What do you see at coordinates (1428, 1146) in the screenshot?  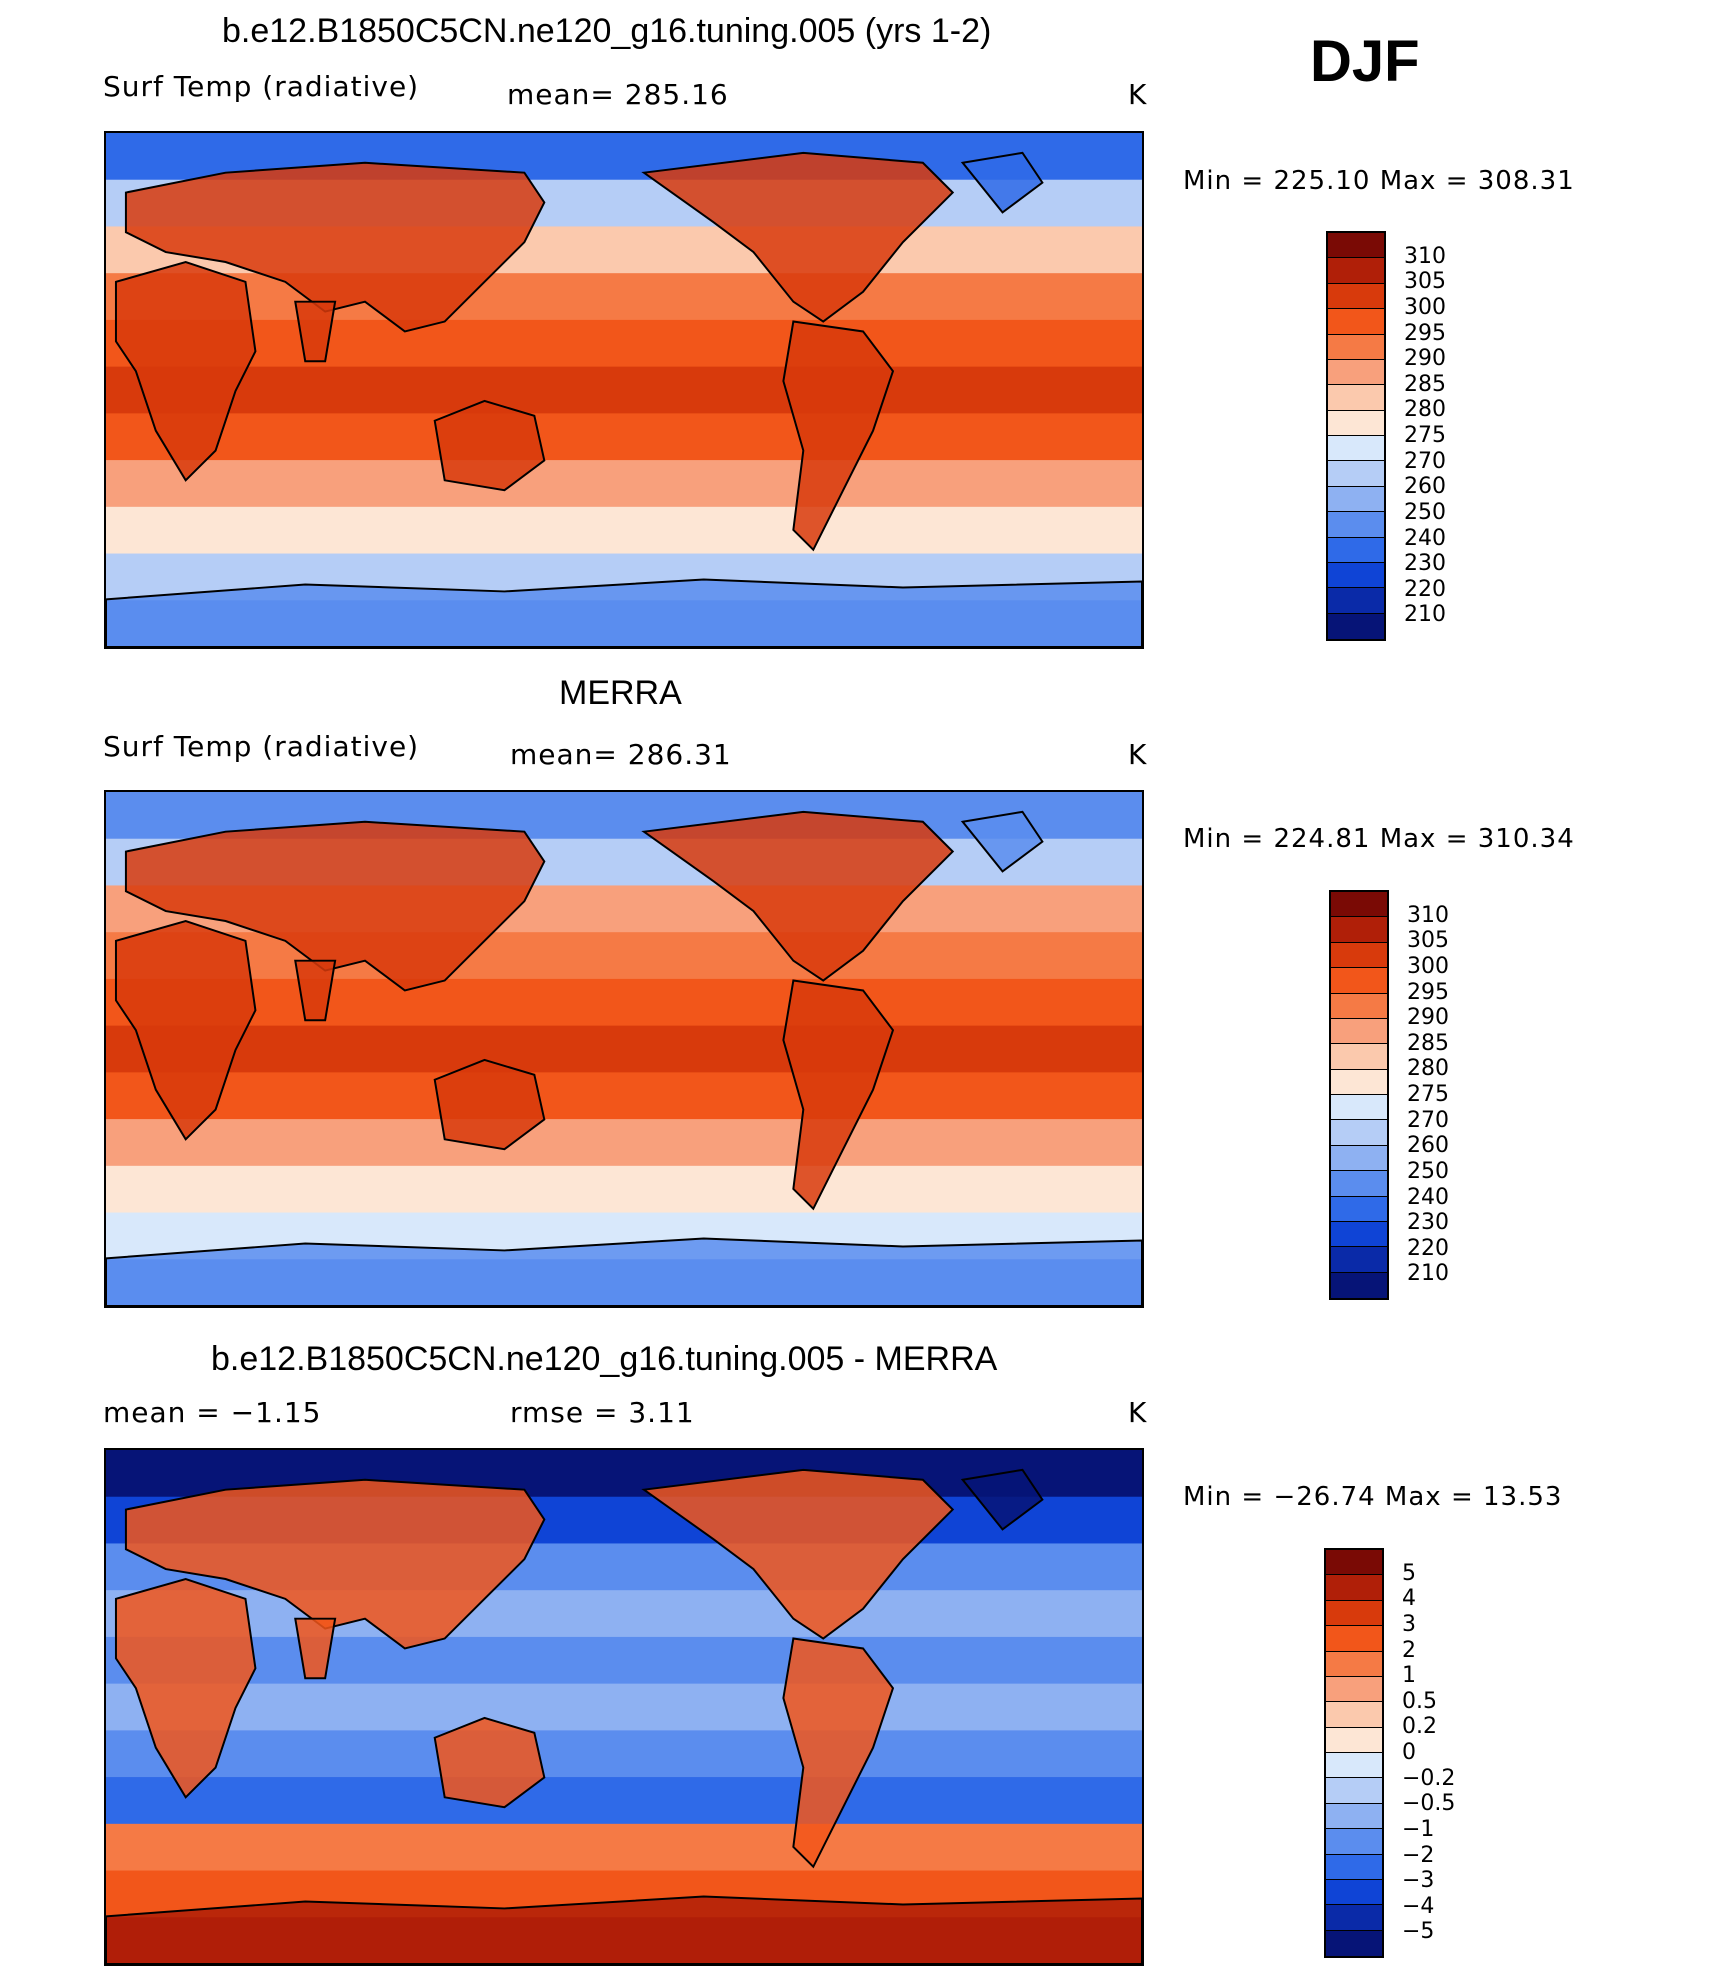 I see `colorbar-tick-label: 260` at bounding box center [1428, 1146].